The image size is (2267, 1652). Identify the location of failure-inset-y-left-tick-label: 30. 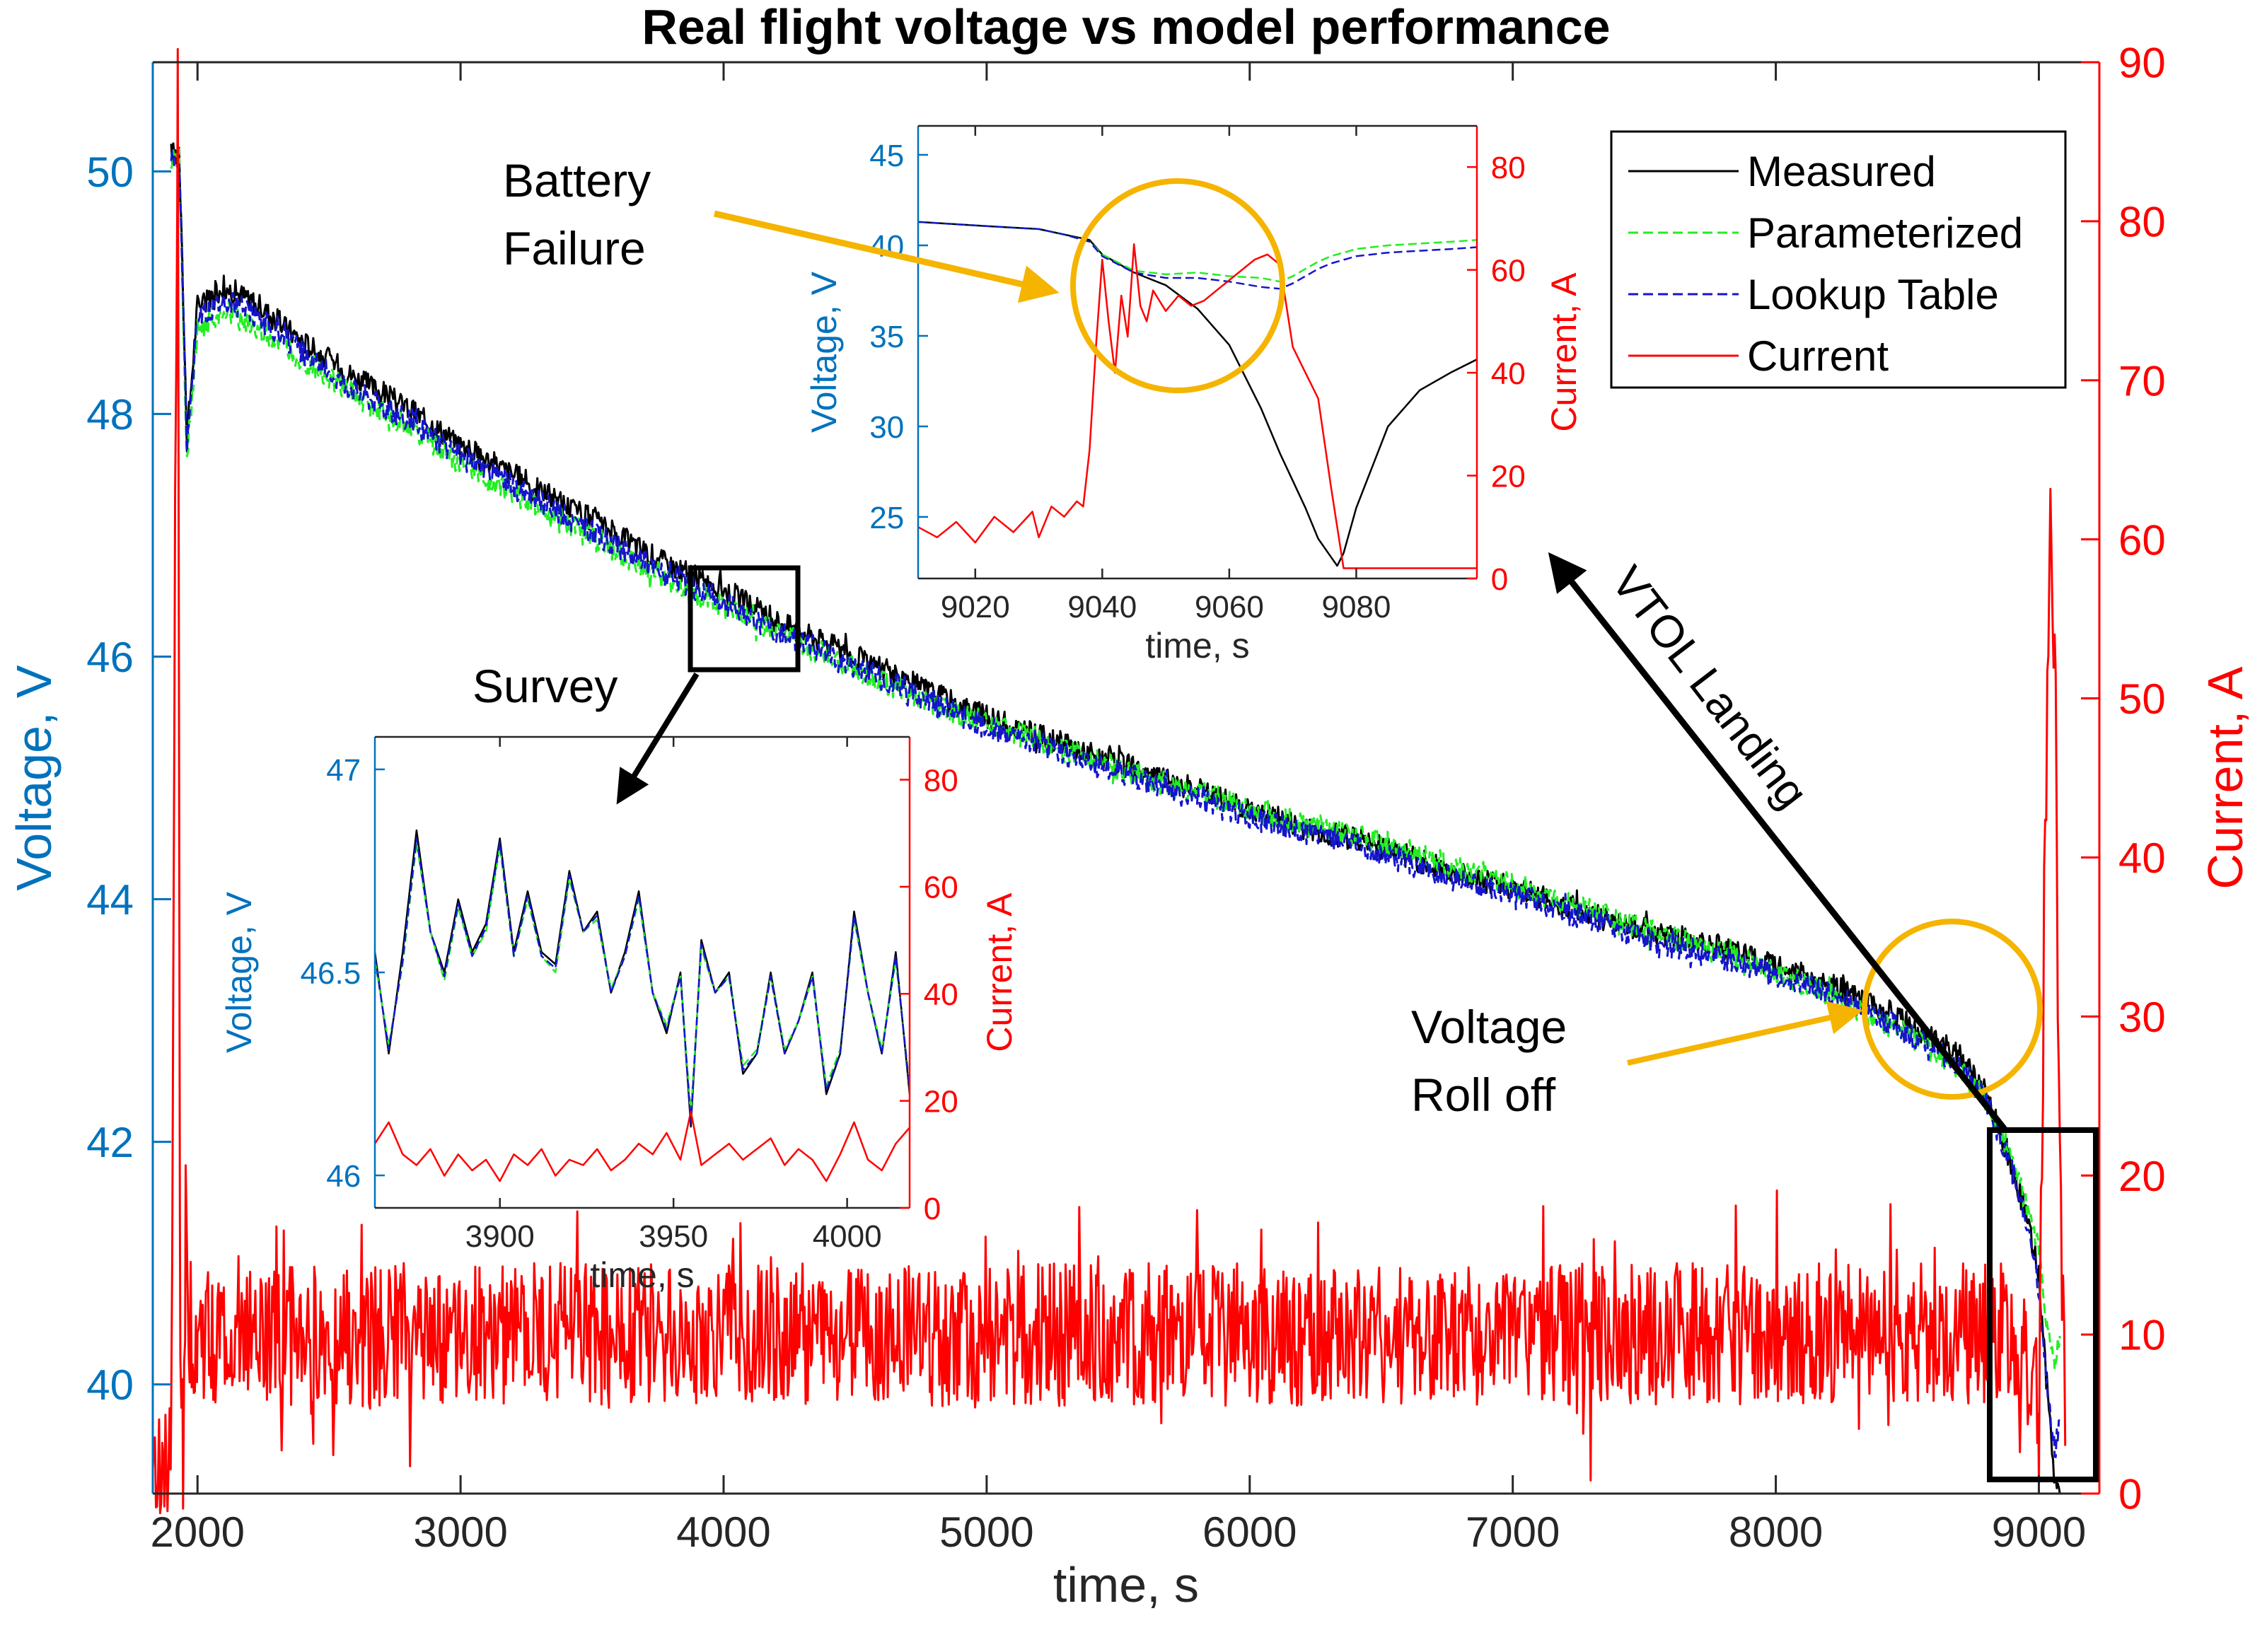
(886, 427).